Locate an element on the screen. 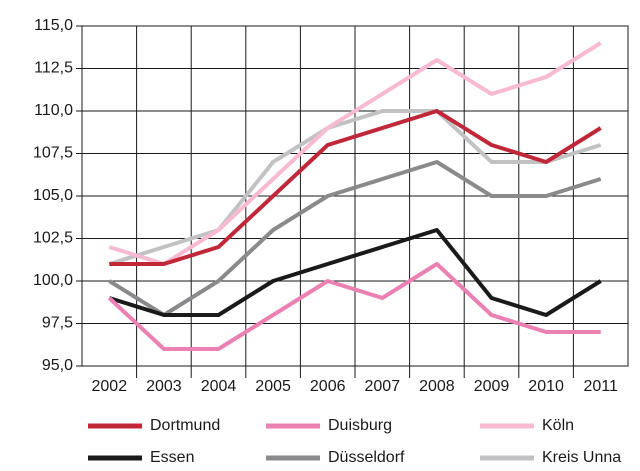  y-tick-label: 105,0 is located at coordinates (53, 195).